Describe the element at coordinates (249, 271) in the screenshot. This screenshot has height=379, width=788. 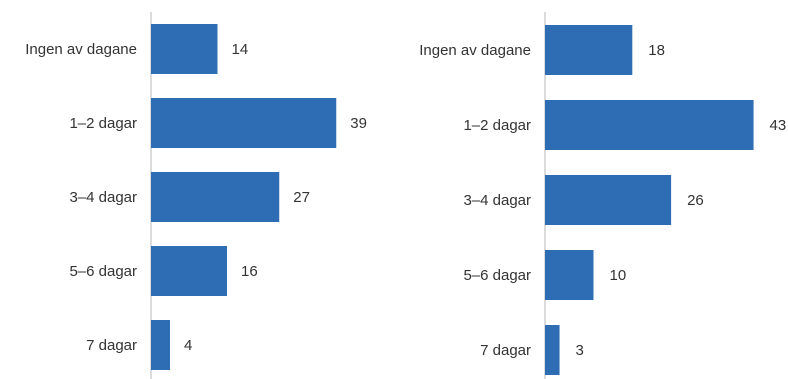
I see `value-label: 16` at that location.